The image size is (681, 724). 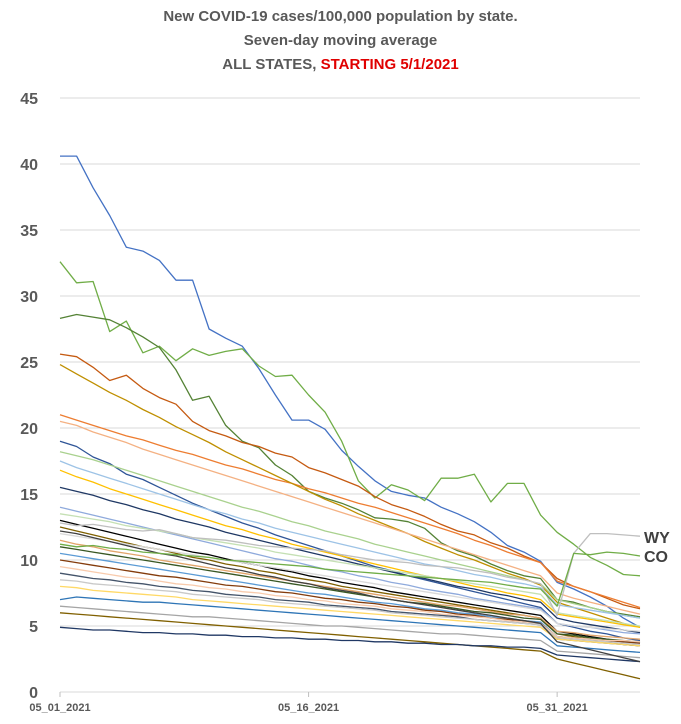 I want to click on x-axis-ticks: 05_01_2021 05_16_2021 05_31_2021, so click(x=308, y=703).